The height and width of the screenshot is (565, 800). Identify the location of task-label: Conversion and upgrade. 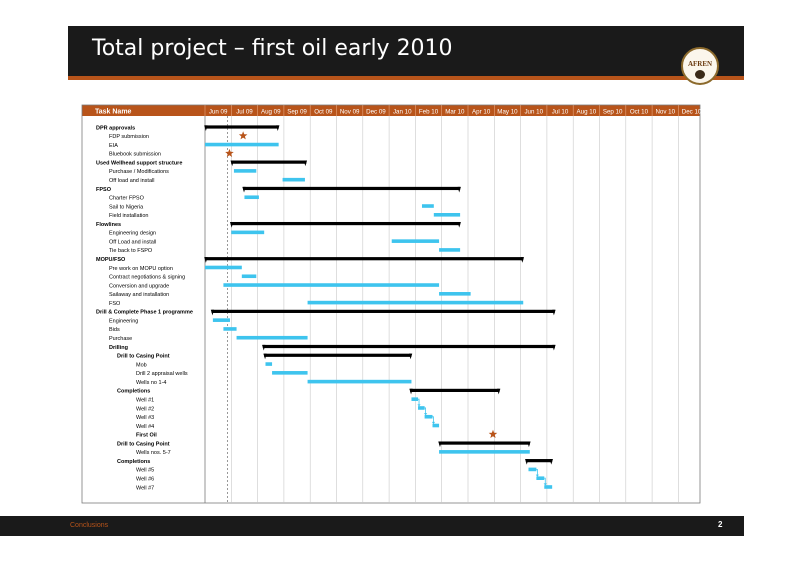
(139, 286).